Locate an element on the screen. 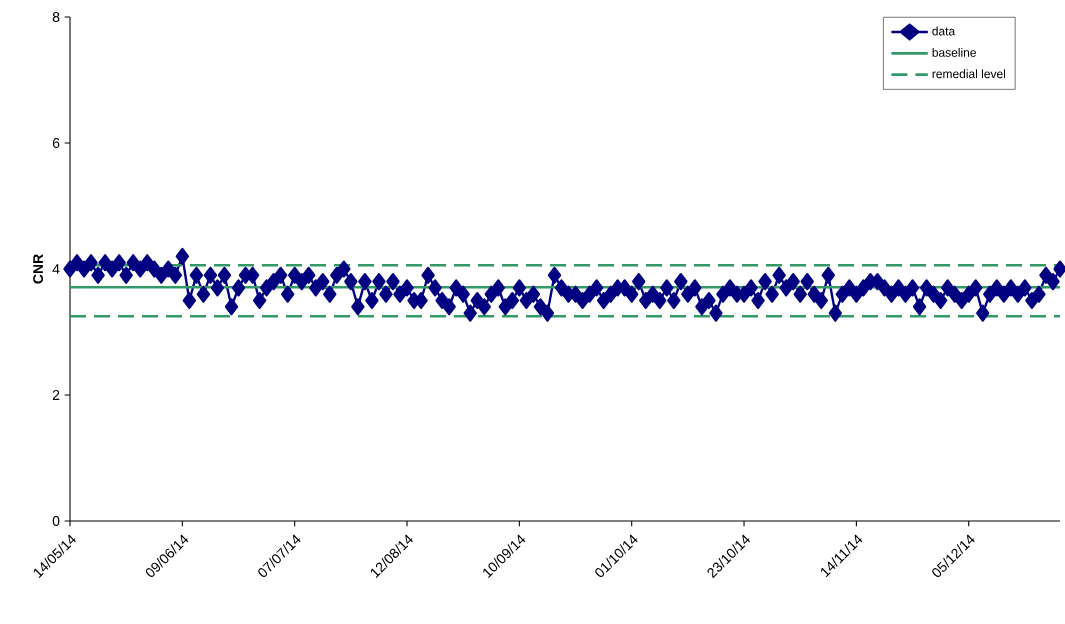 Image resolution: width=1065 pixels, height=624 pixels. y-tick-label: 0 is located at coordinates (56, 521).